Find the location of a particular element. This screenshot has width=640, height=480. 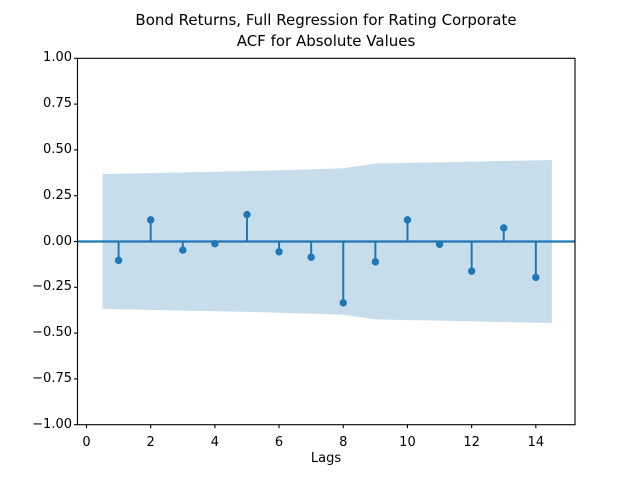

y-tick-label: 0.75 is located at coordinates (57, 104).